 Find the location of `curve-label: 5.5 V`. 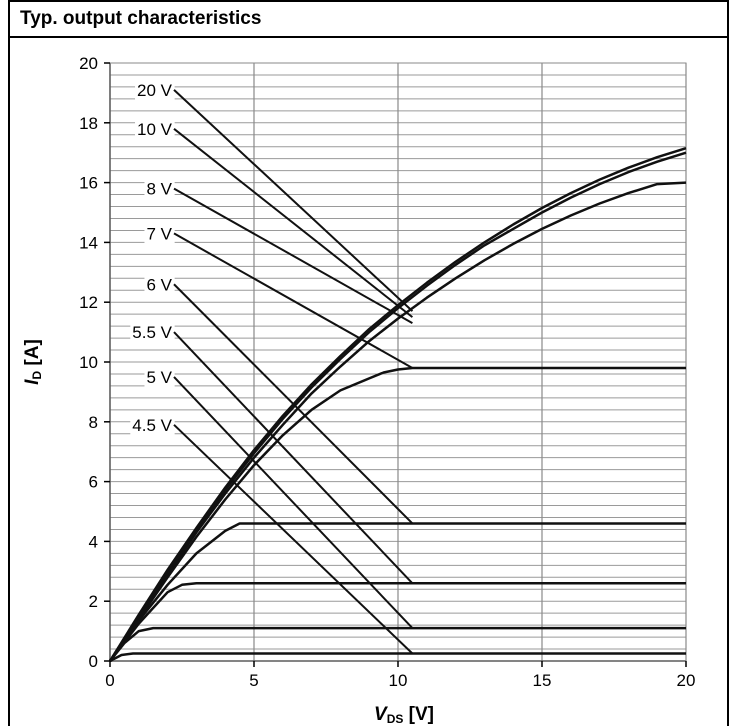

curve-label: 5.5 V is located at coordinates (152, 332).